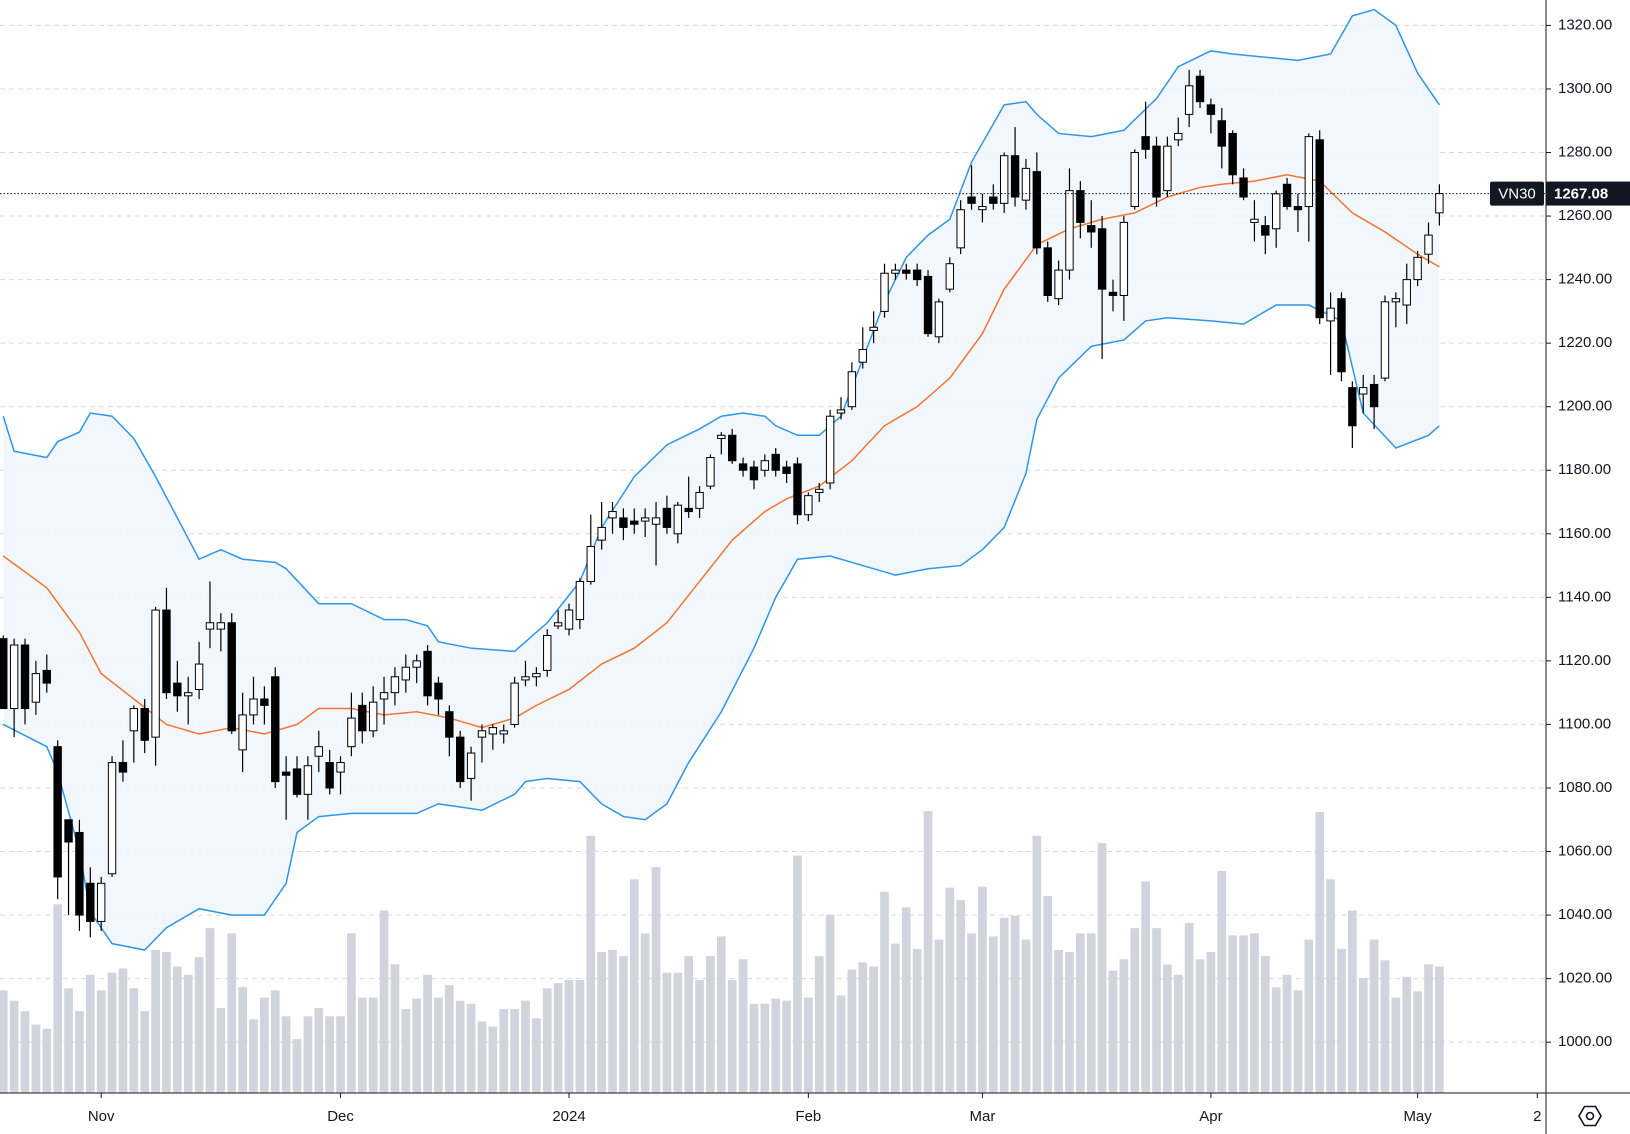 The width and height of the screenshot is (1630, 1134). I want to click on y-tick-label: 1280.00, so click(1585, 151).